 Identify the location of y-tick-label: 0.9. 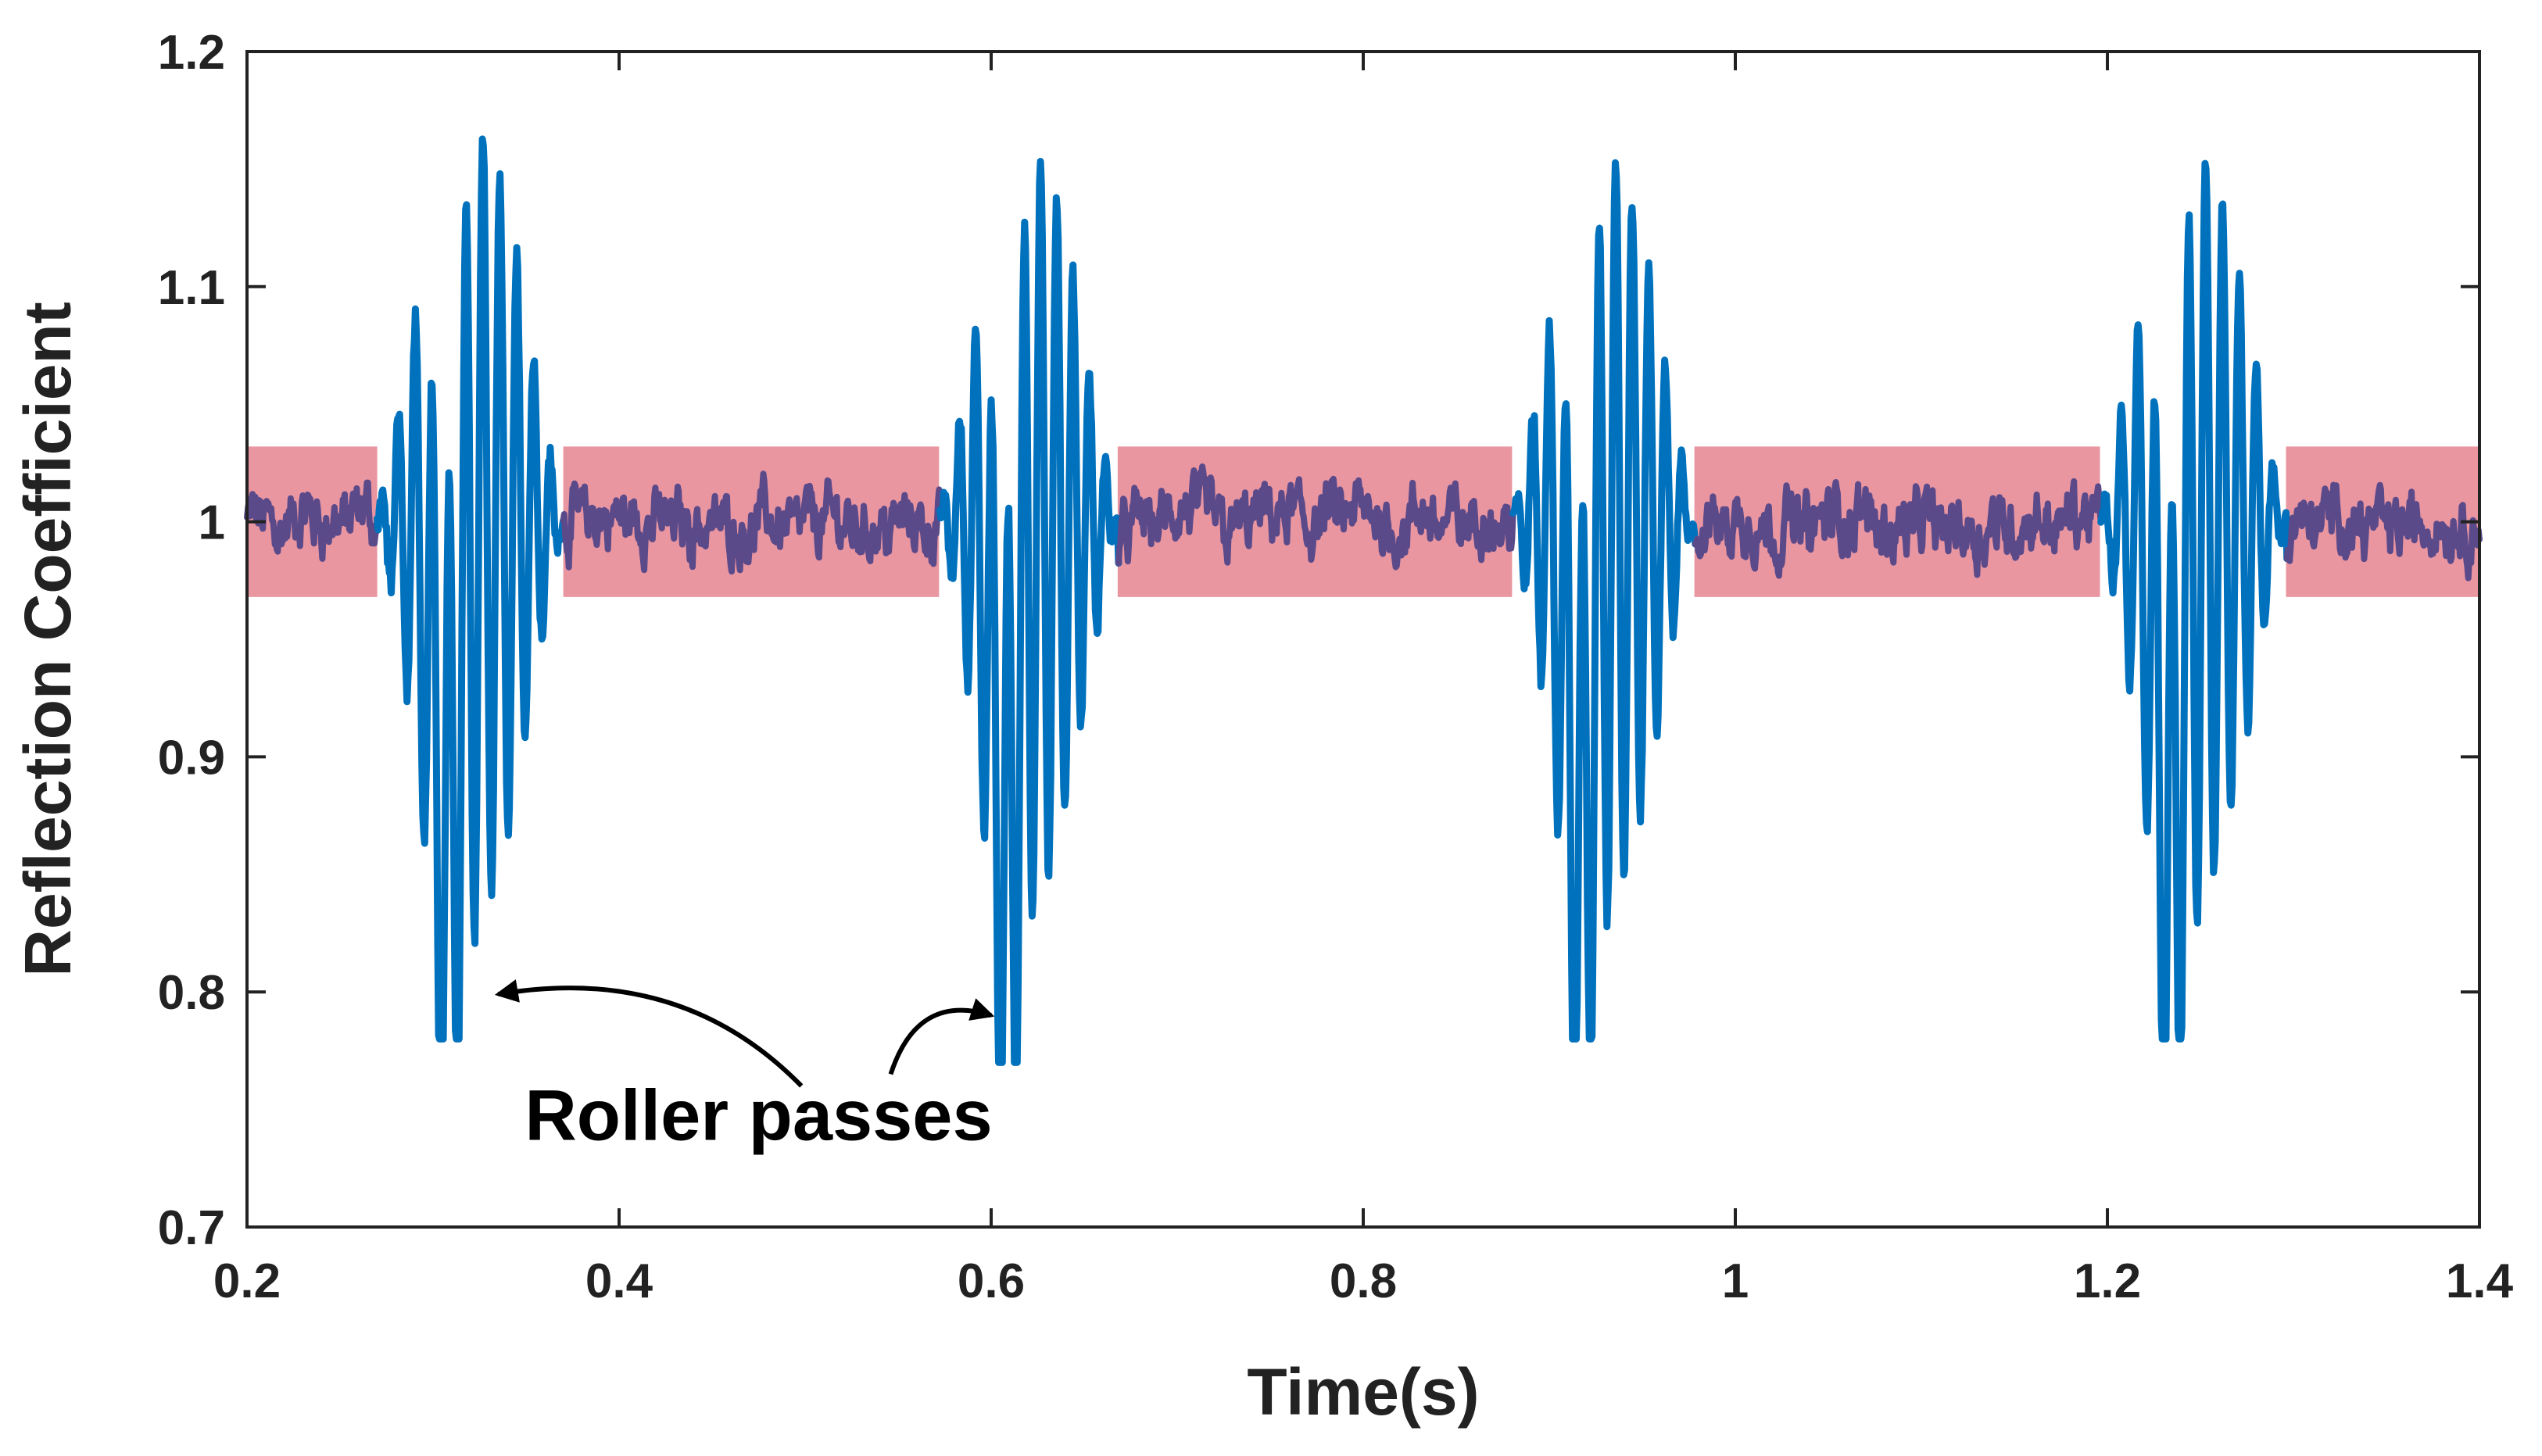
(191, 758).